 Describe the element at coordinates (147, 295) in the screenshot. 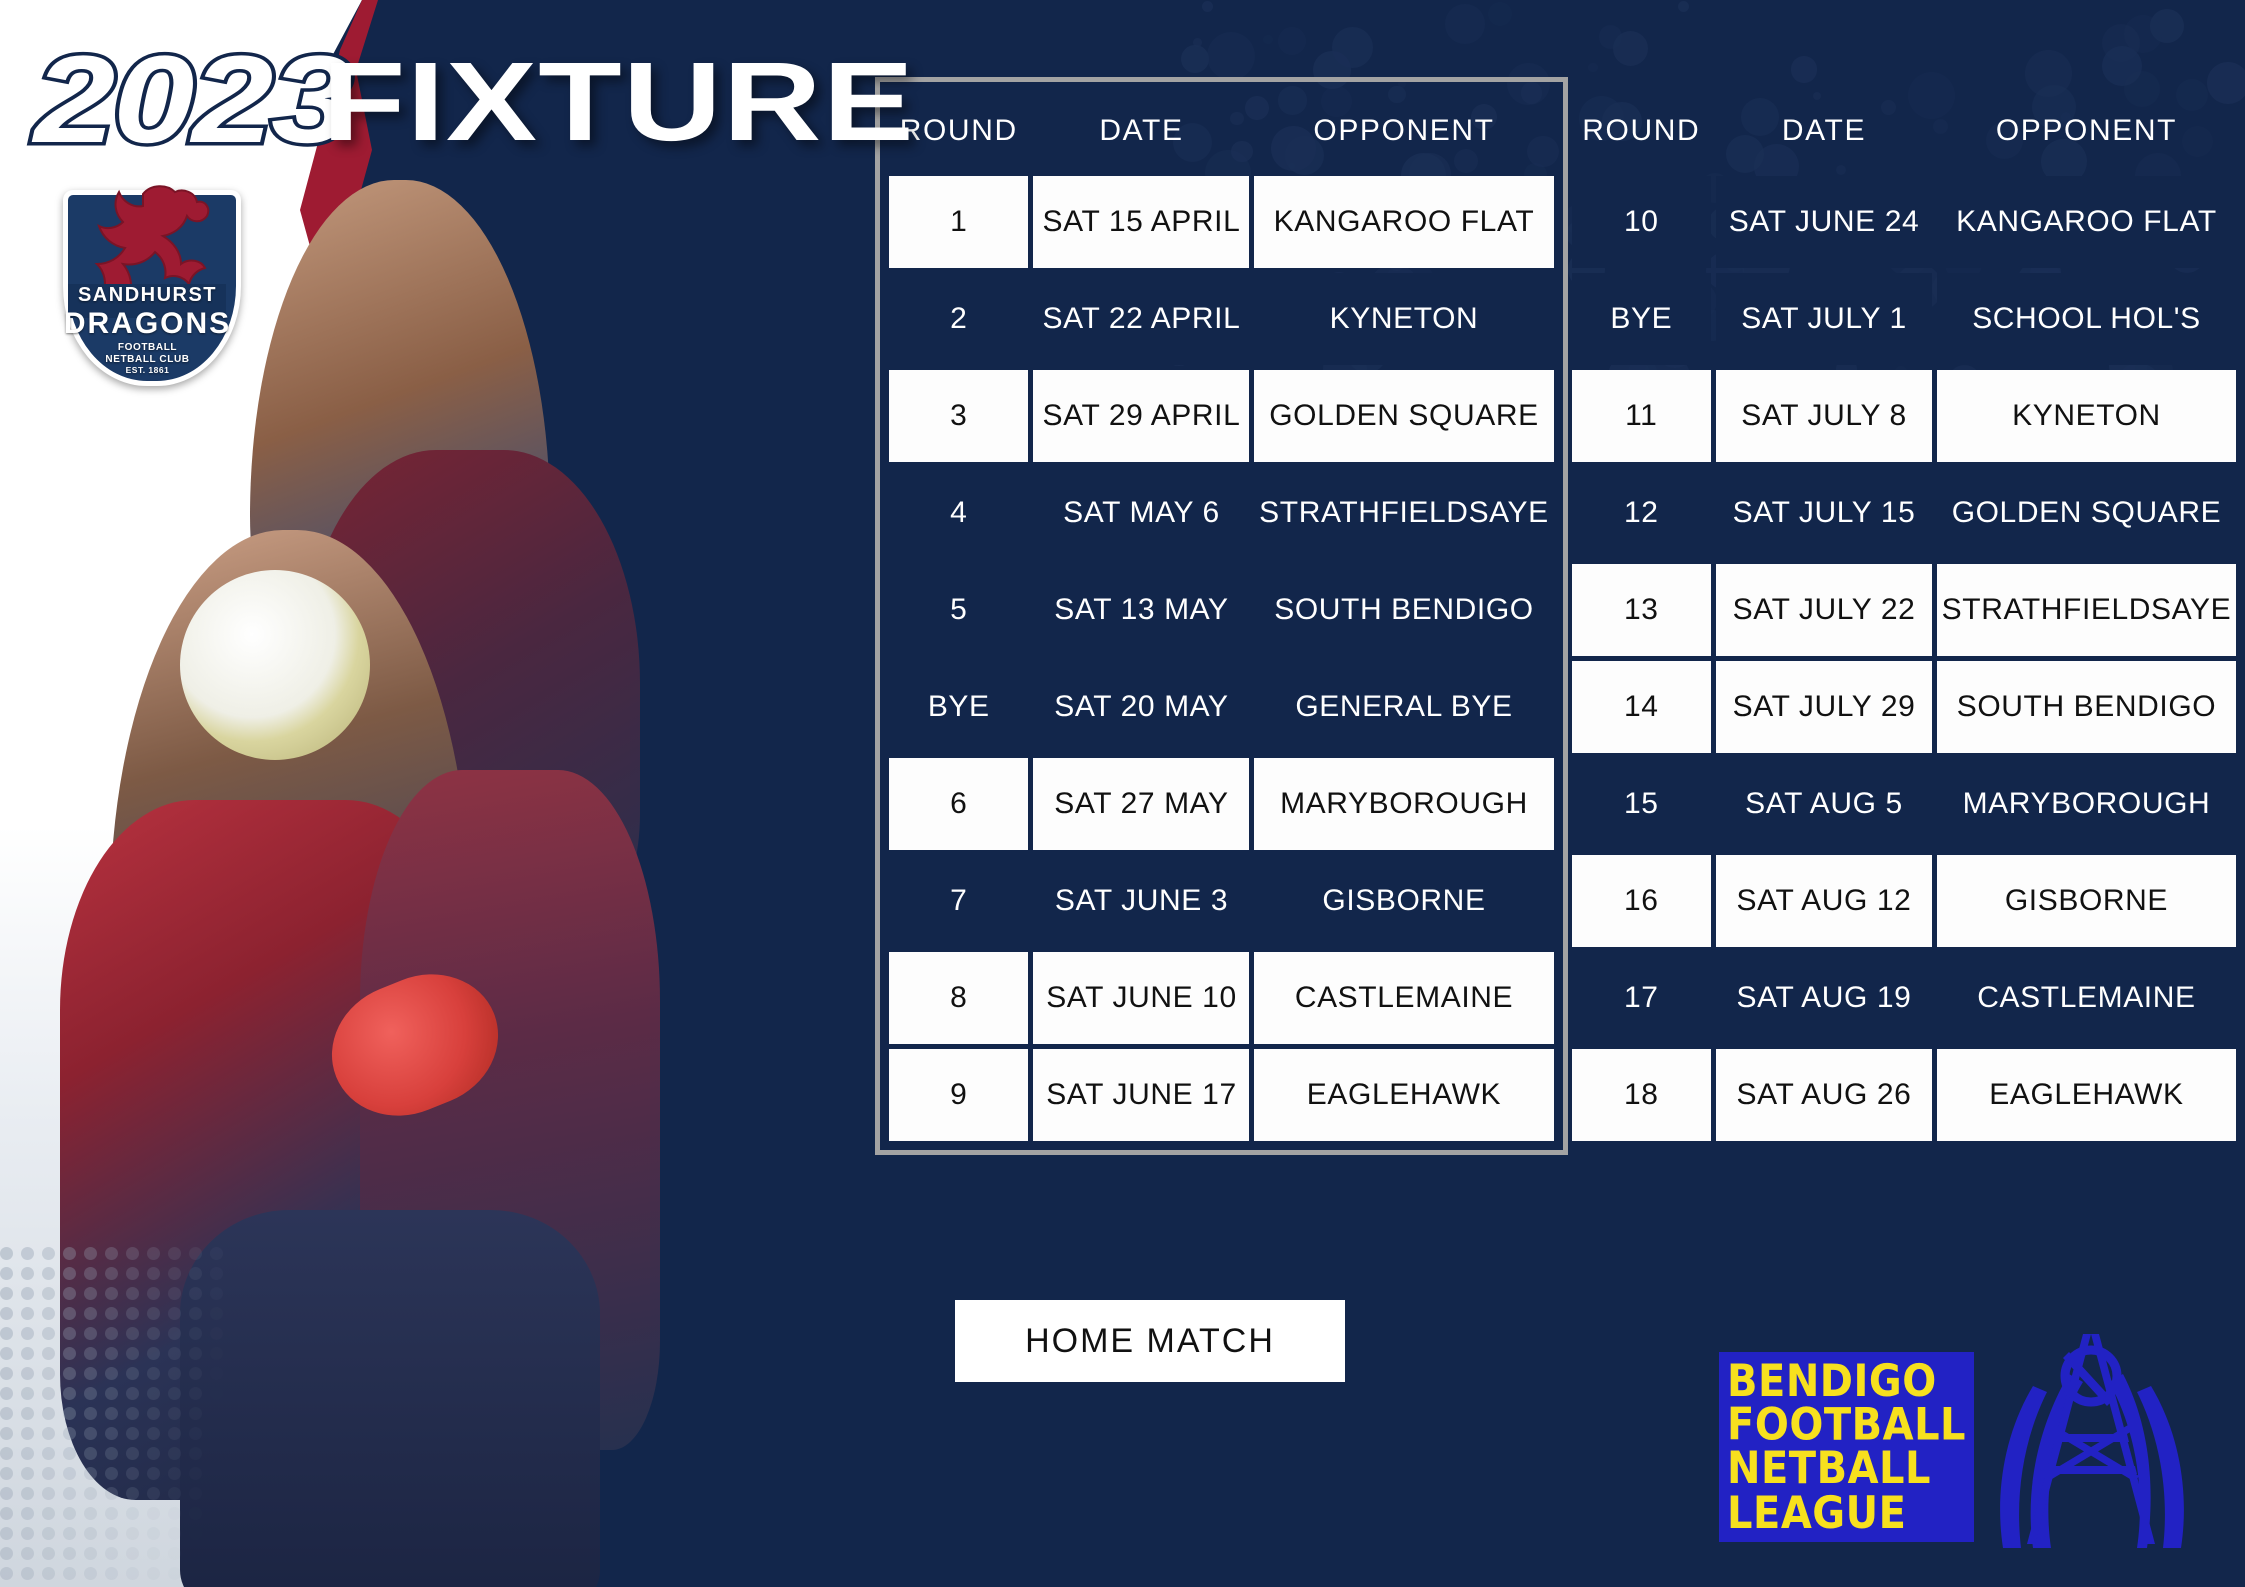

I see `crest-club-line1: SANDHURST` at that location.